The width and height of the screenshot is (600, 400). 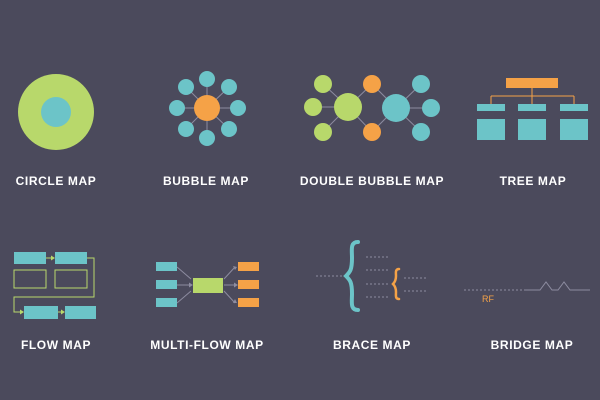 What do you see at coordinates (532, 83) in the screenshot?
I see `tree-map-root` at bounding box center [532, 83].